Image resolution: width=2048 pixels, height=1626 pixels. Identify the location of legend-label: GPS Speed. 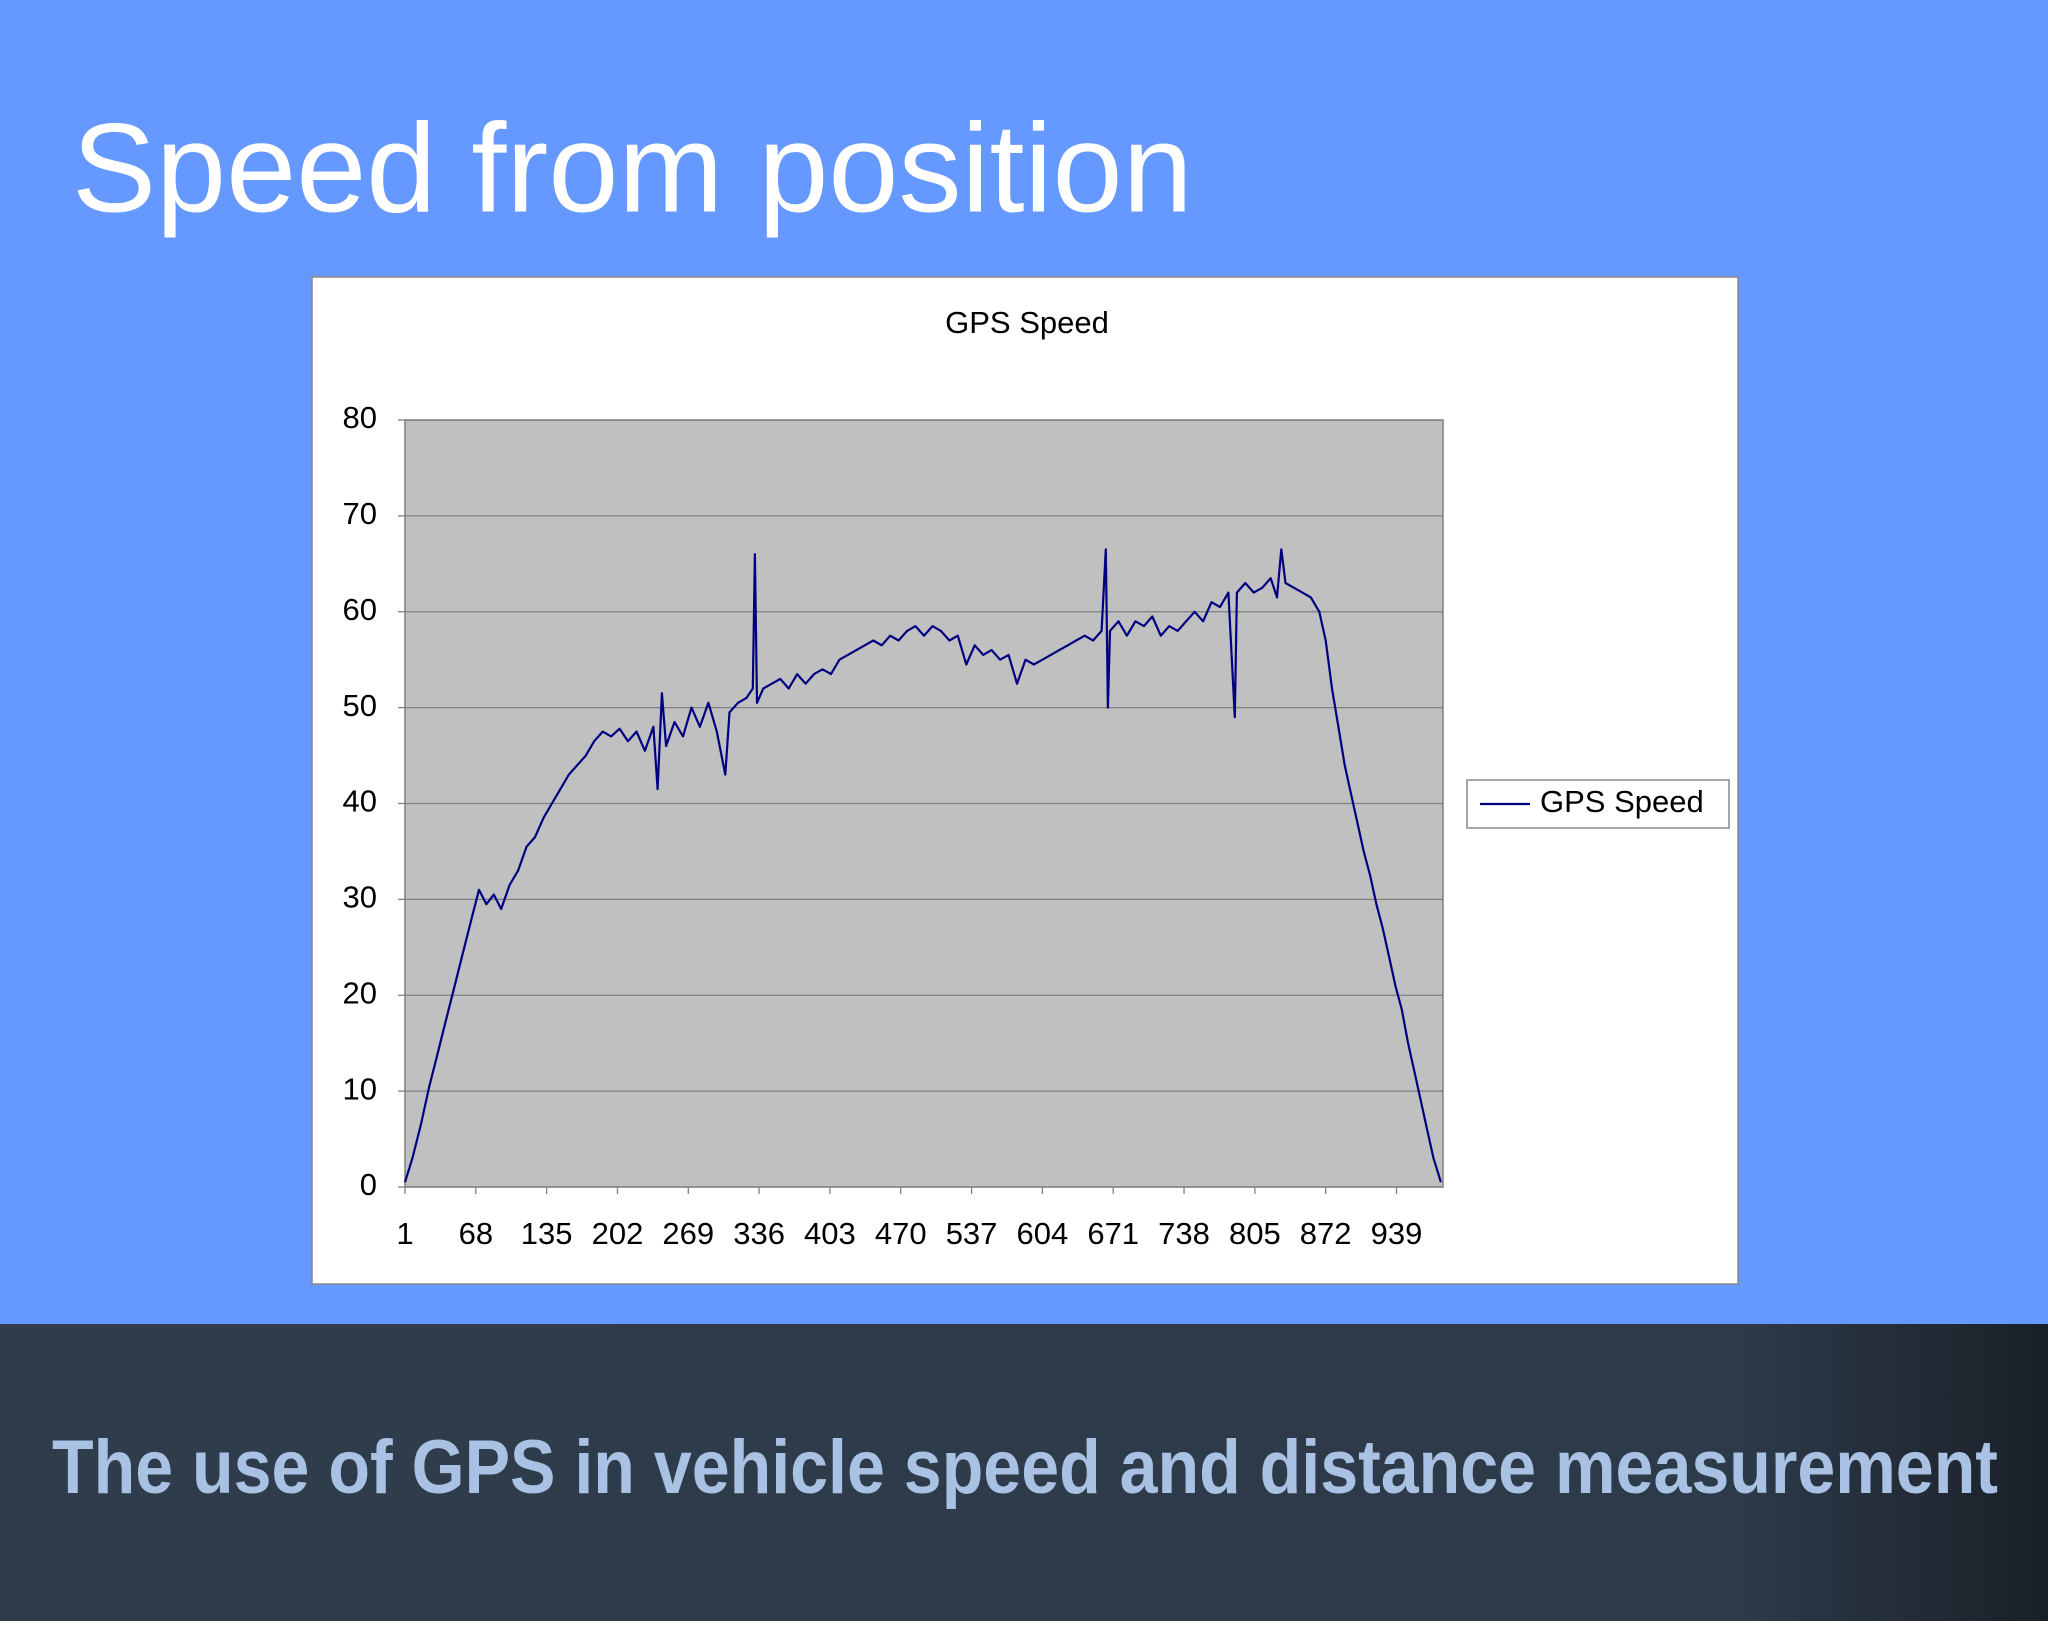
(1622, 801).